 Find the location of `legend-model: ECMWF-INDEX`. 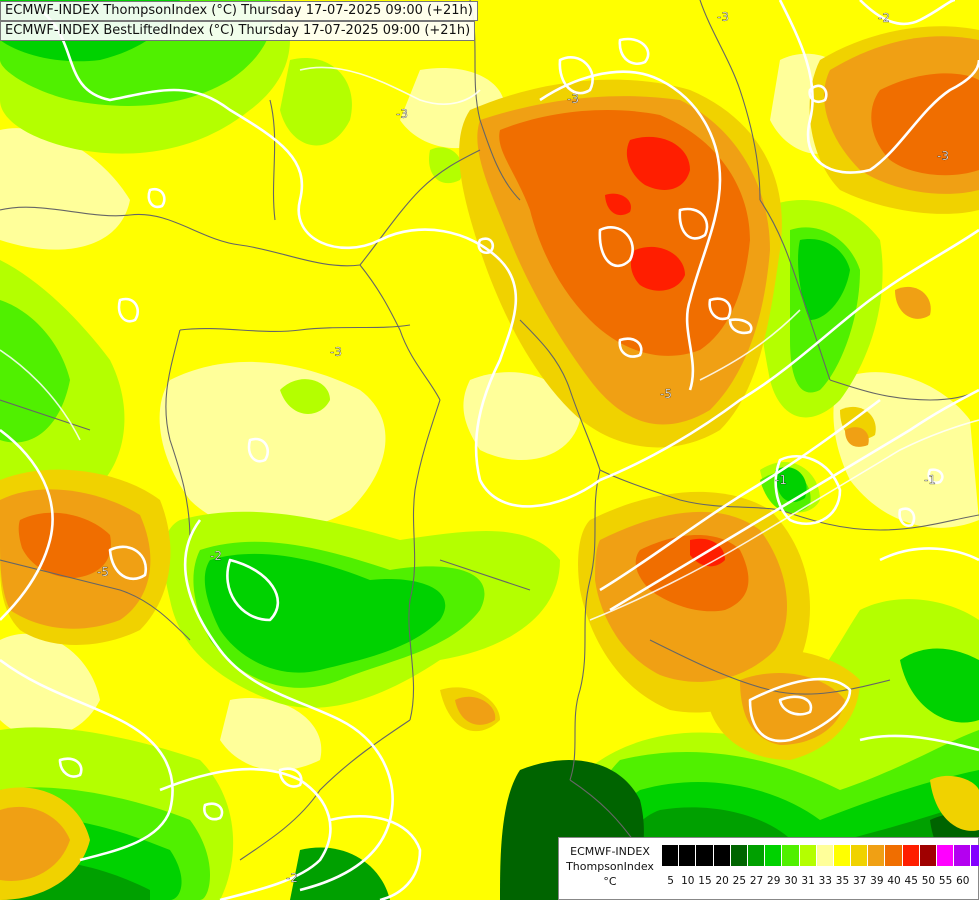

legend-model: ECMWF-INDEX is located at coordinates (610, 851).